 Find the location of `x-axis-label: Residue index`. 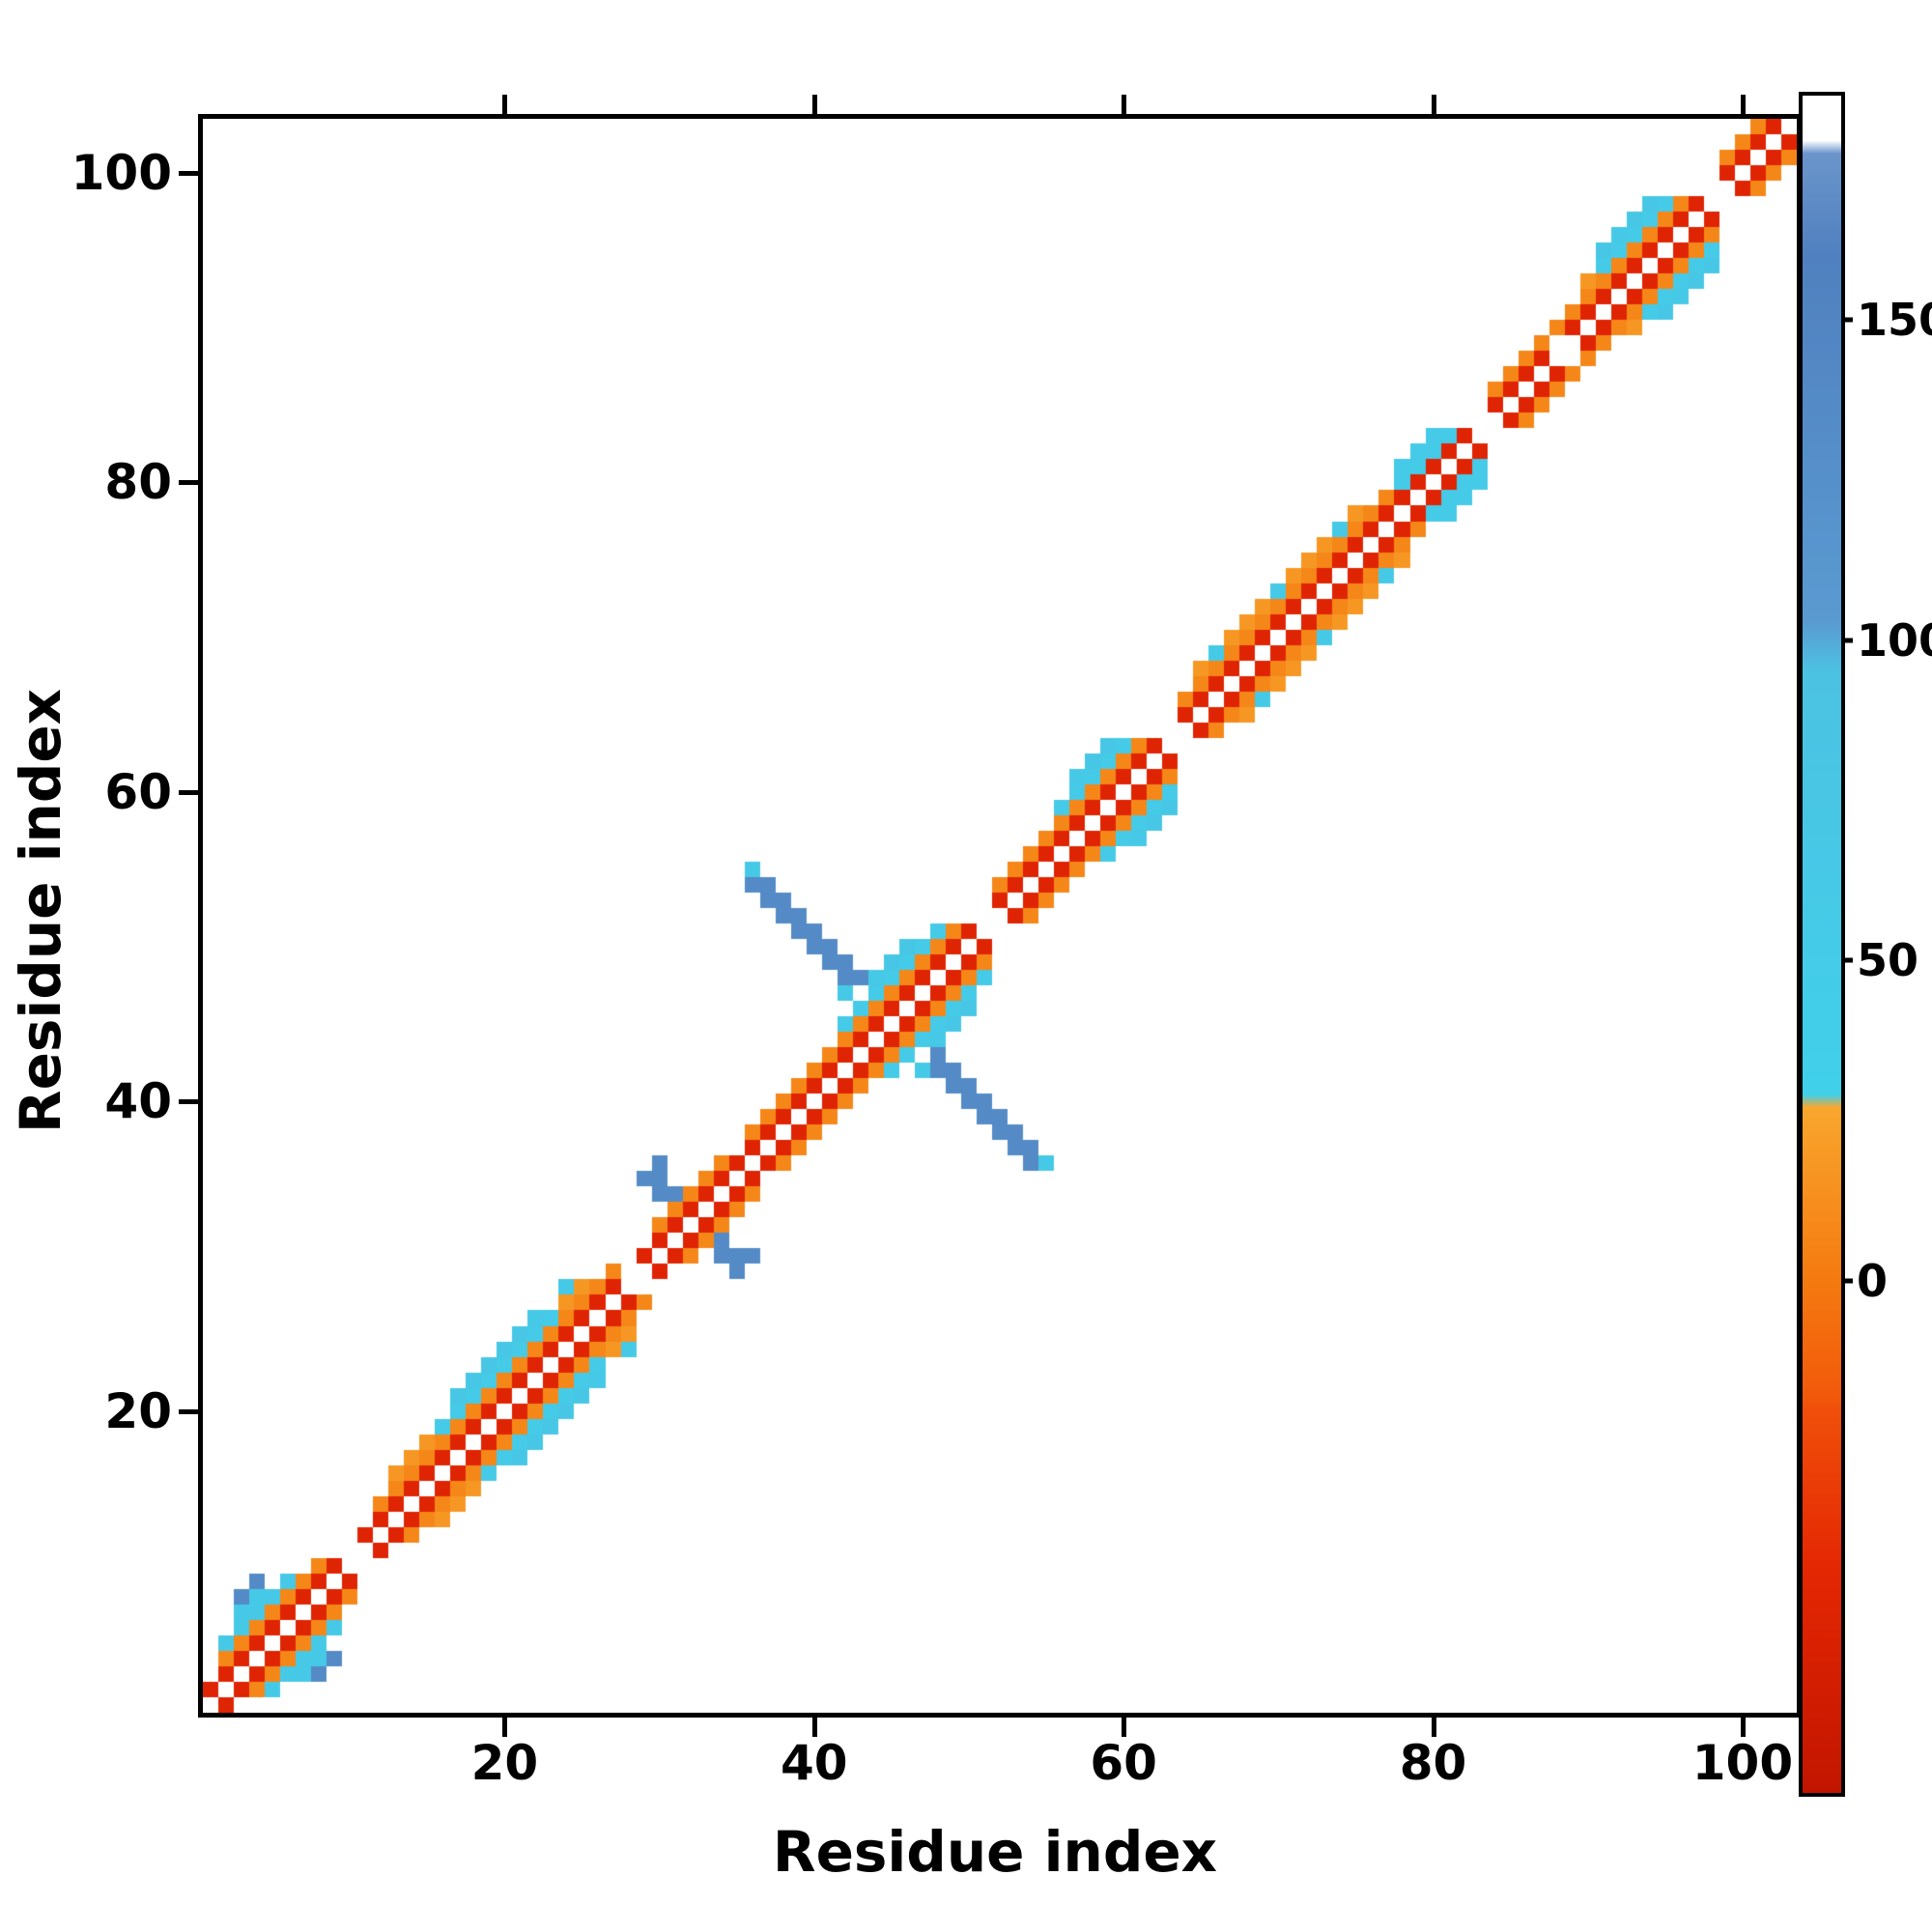

x-axis-label: Residue index is located at coordinates (995, 1852).